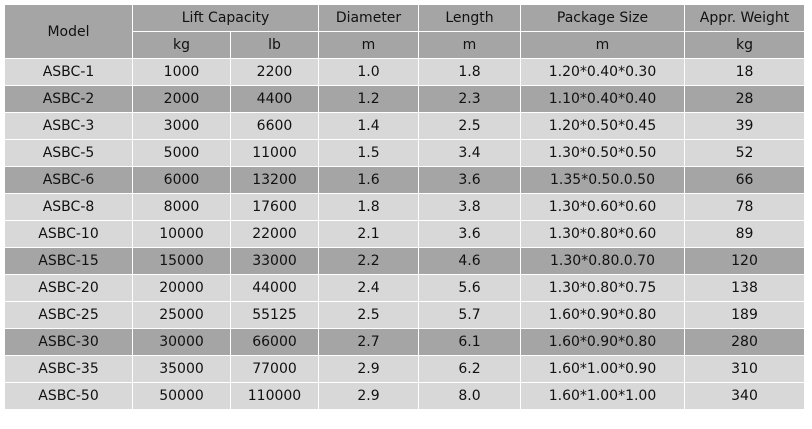 The height and width of the screenshot is (429, 812). I want to click on unit-length: m, so click(469, 45).